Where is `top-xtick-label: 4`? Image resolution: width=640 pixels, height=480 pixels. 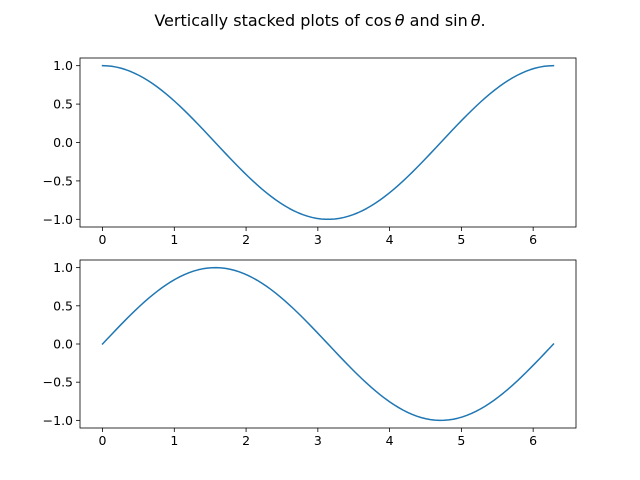 top-xtick-label: 4 is located at coordinates (390, 239).